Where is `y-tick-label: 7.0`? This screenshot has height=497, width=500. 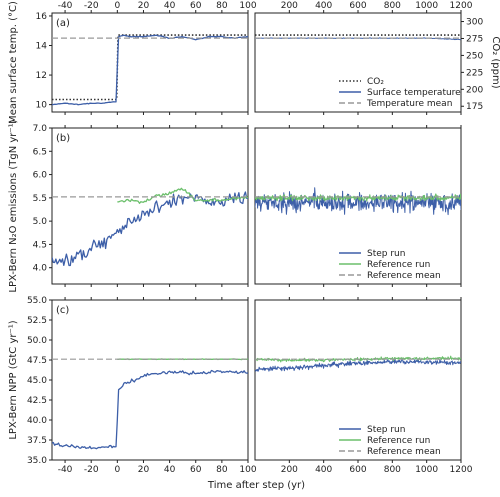 y-tick-label: 7.0 is located at coordinates (40, 129).